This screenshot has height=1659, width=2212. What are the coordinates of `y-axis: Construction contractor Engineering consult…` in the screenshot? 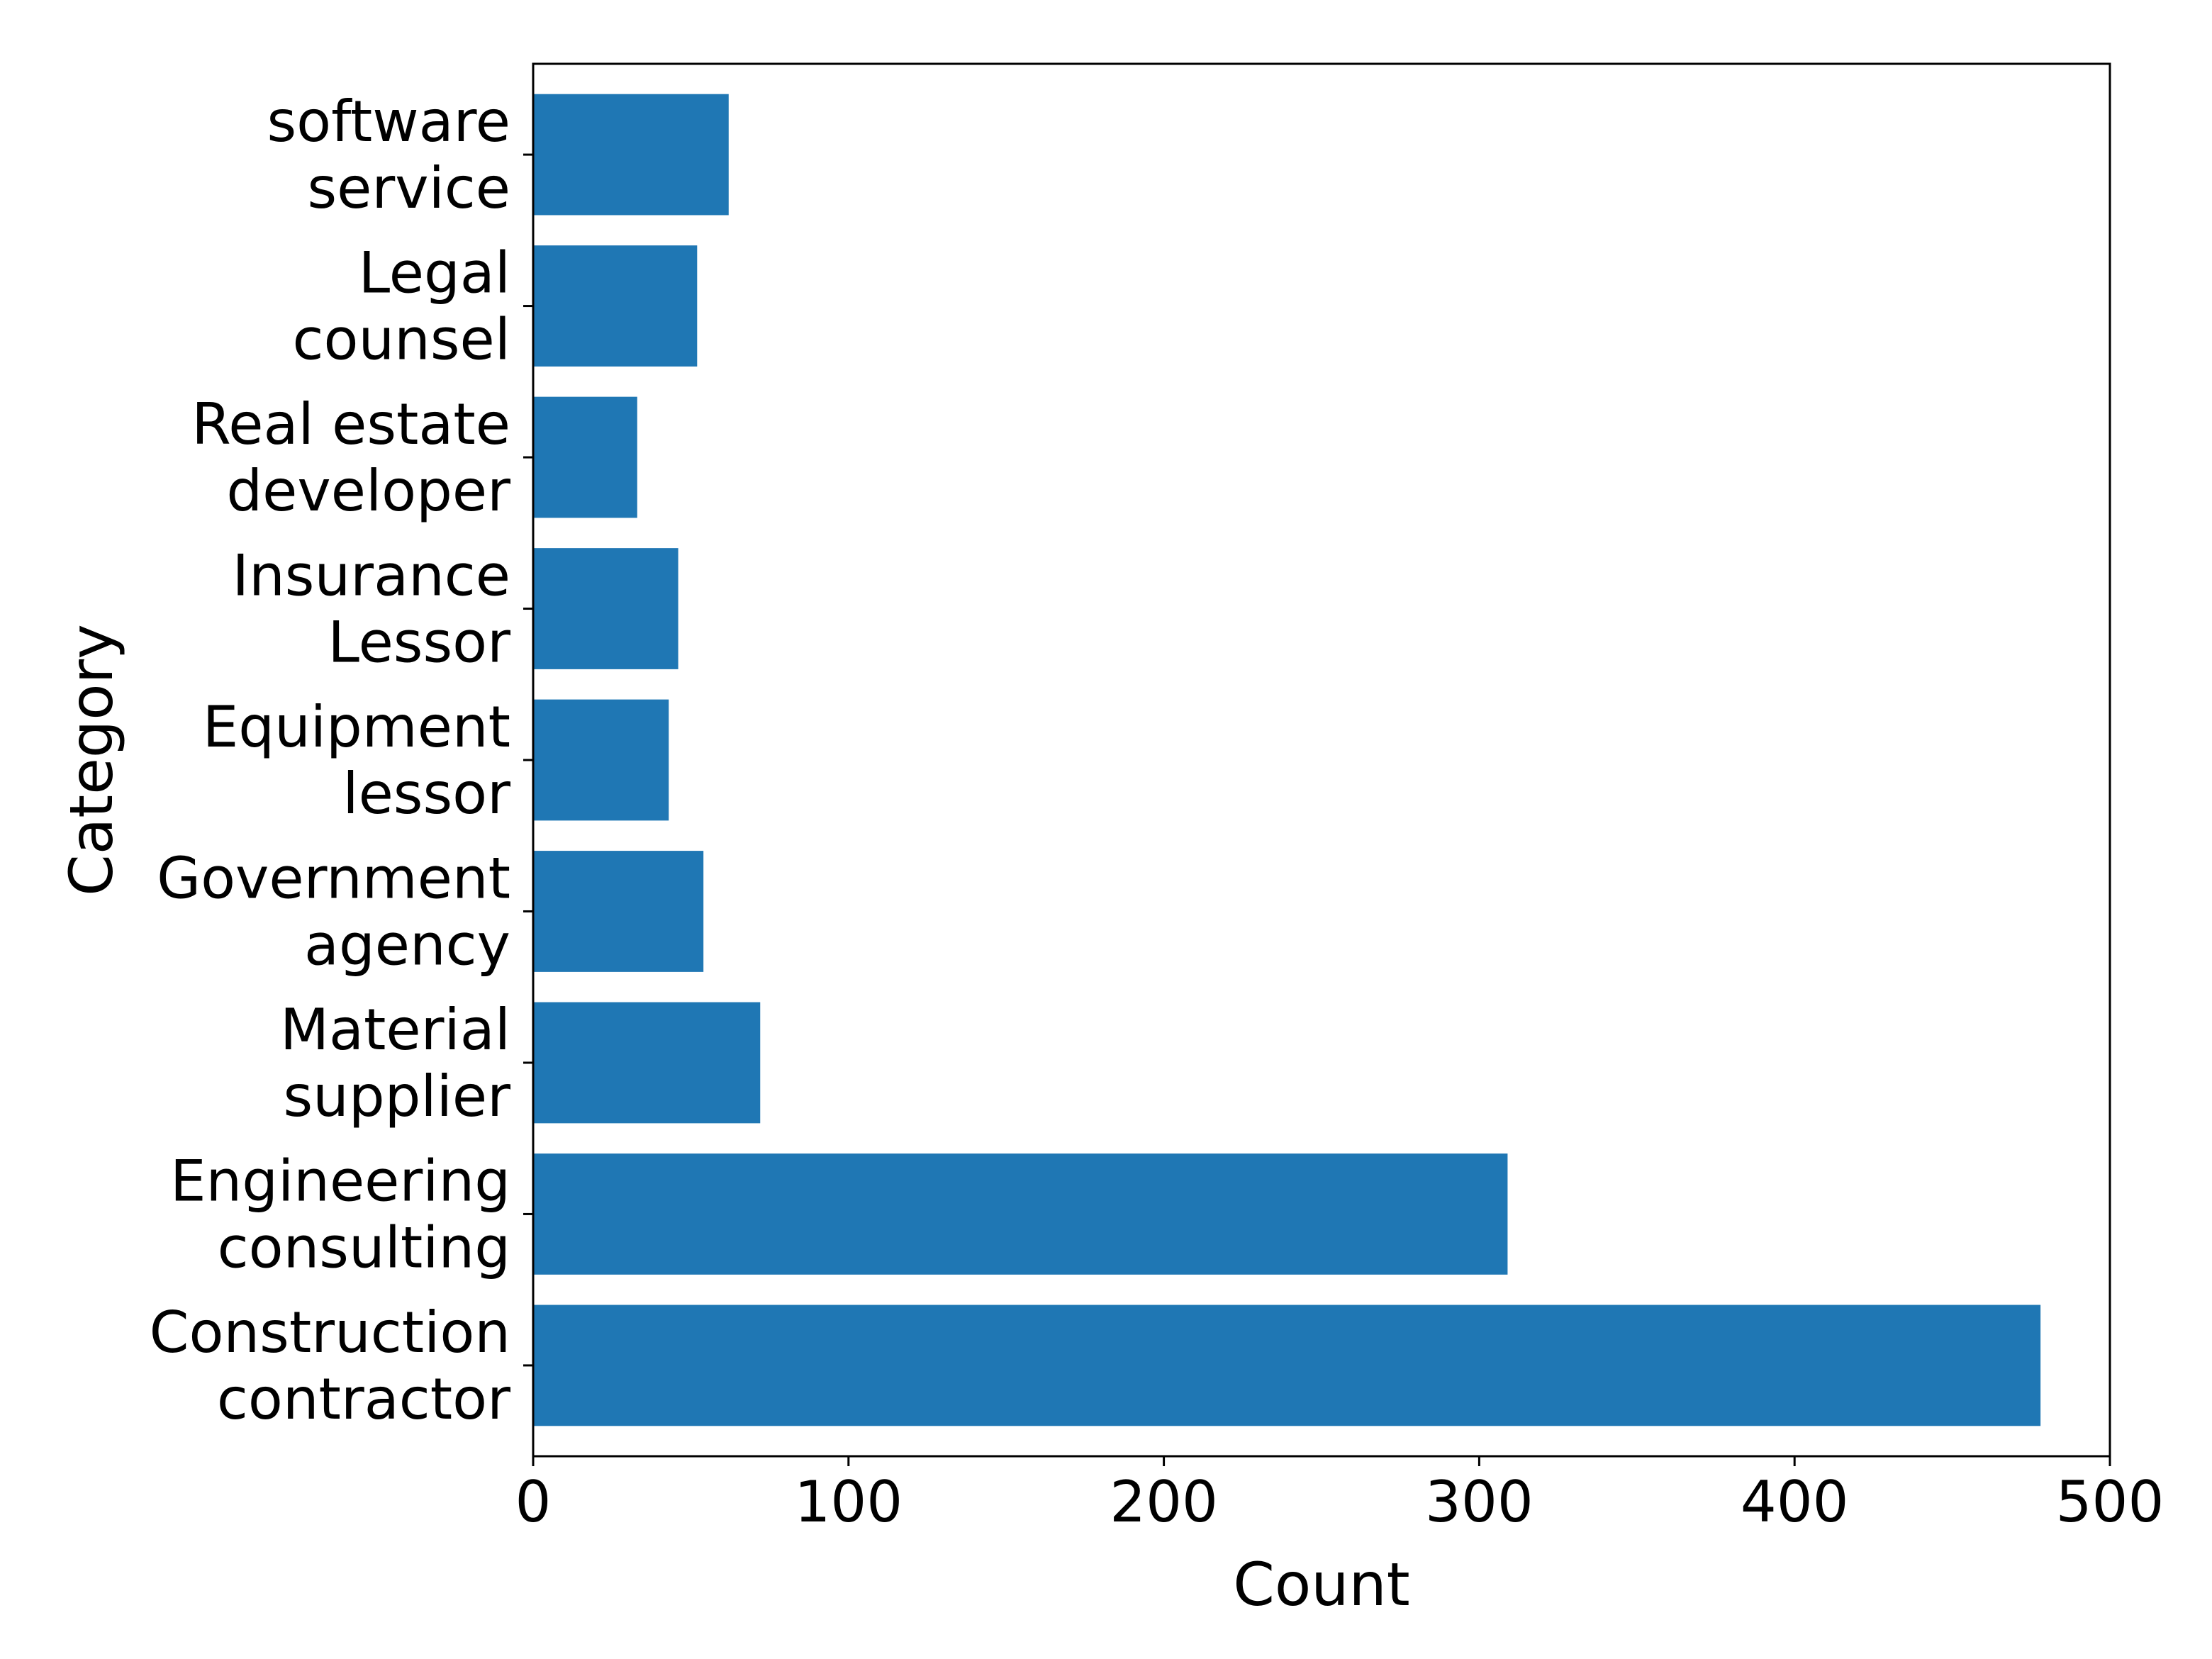 It's located at (341, 761).